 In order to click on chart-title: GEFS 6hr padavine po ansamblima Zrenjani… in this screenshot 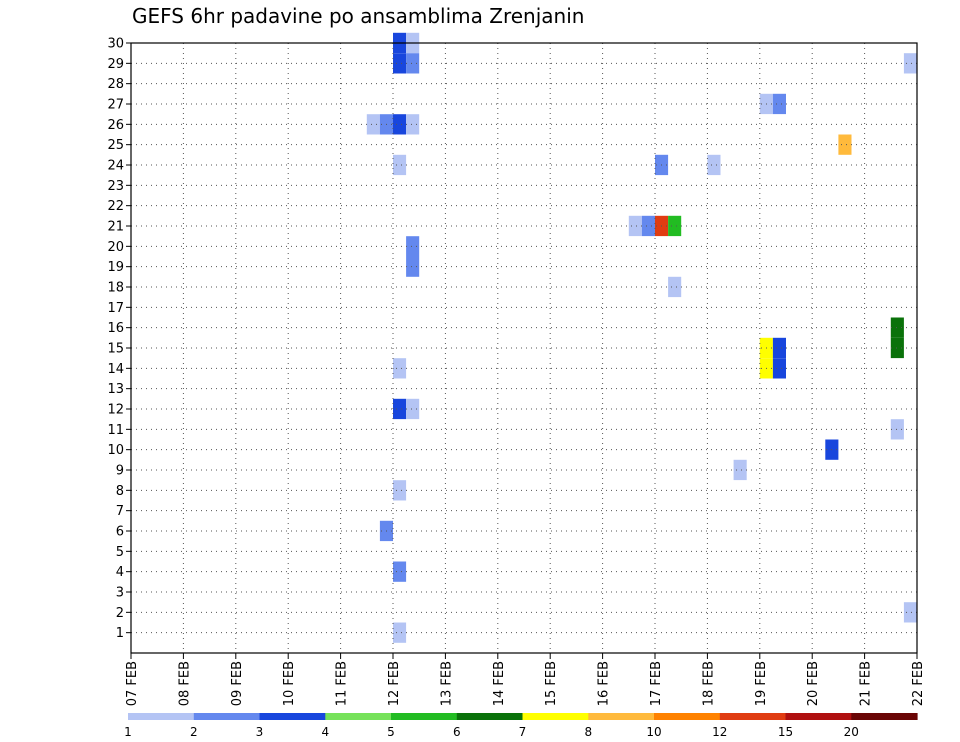, I will do `click(358, 16)`.